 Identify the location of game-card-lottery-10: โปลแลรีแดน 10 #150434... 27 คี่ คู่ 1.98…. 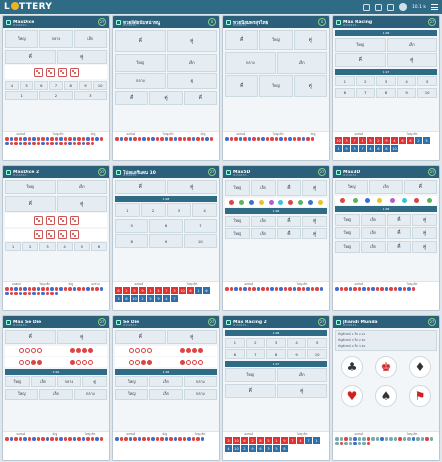
(166, 238).